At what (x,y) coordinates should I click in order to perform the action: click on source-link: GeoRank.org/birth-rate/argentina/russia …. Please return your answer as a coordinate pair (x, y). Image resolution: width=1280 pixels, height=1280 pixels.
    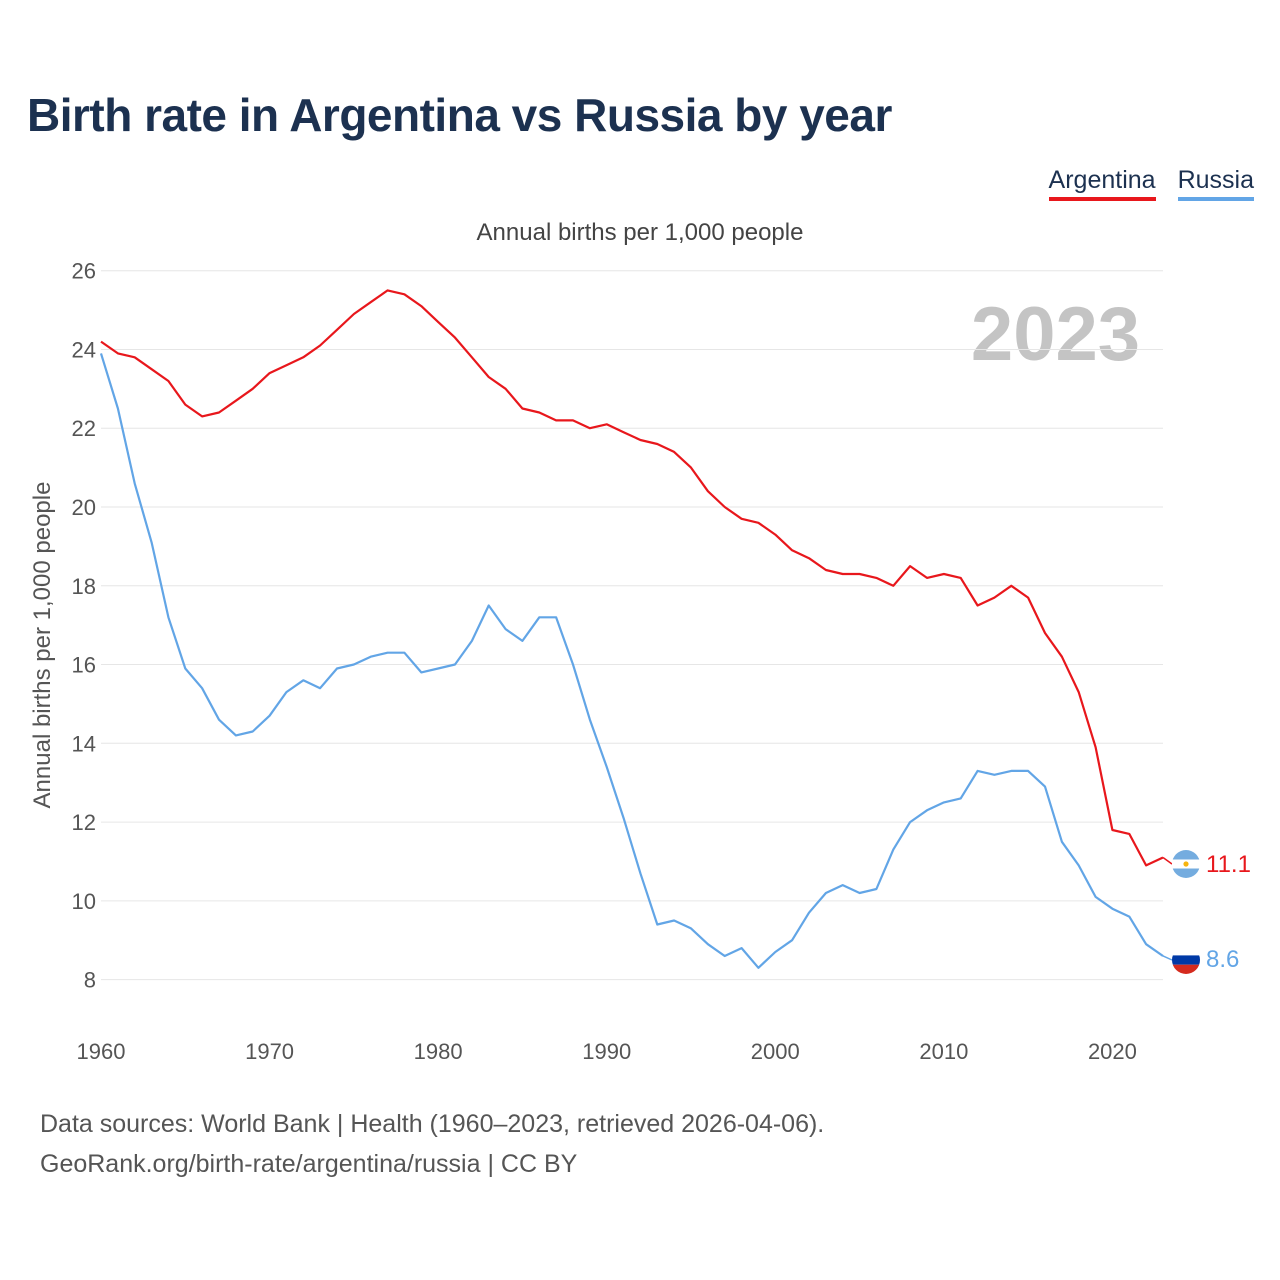
    Looking at the image, I should click on (309, 1164).